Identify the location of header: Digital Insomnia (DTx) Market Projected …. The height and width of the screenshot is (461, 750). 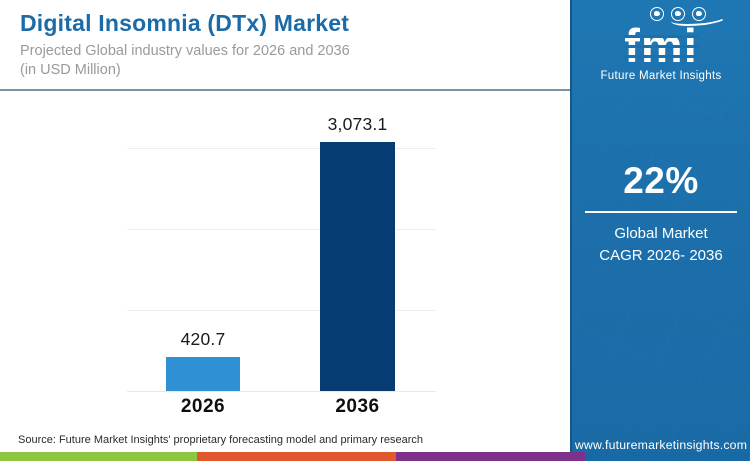
(285, 45).